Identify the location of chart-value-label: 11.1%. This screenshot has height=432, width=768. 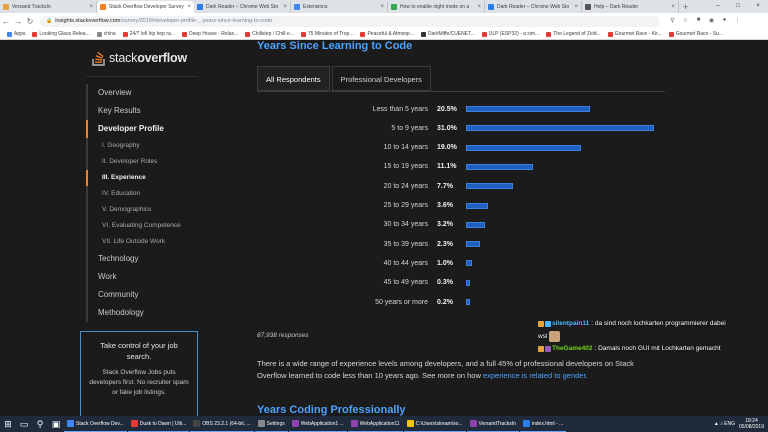
(447, 167).